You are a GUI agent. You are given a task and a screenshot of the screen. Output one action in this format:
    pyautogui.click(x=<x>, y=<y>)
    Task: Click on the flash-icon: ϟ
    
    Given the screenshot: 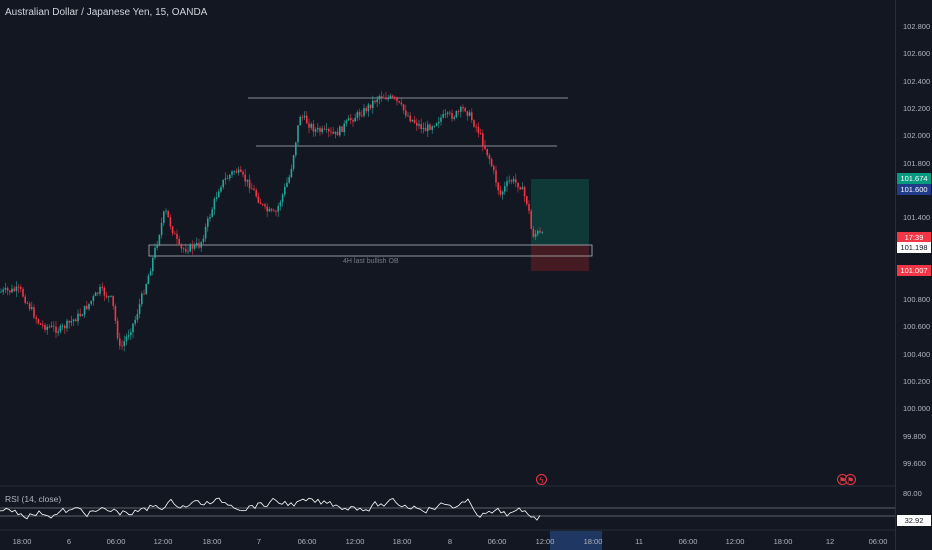 What is the action you would take?
    pyautogui.click(x=541, y=479)
    